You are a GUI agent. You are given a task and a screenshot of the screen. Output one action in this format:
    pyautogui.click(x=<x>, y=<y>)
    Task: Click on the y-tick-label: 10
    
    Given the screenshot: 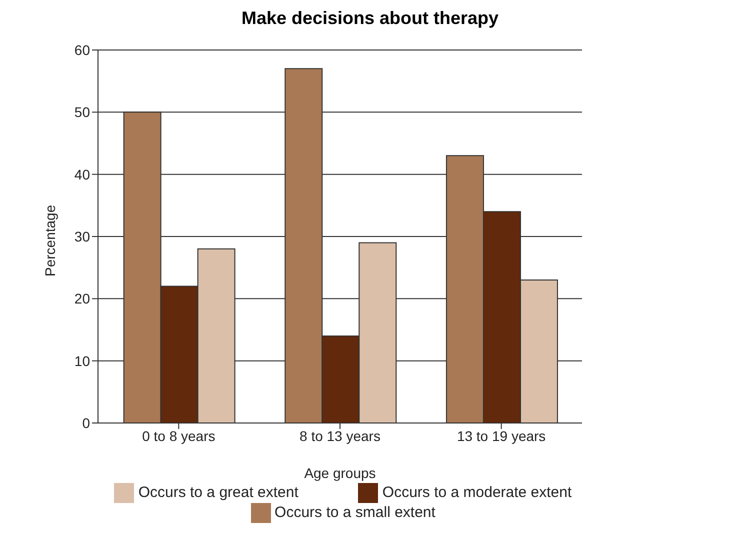 What is the action you would take?
    pyautogui.click(x=82, y=360)
    